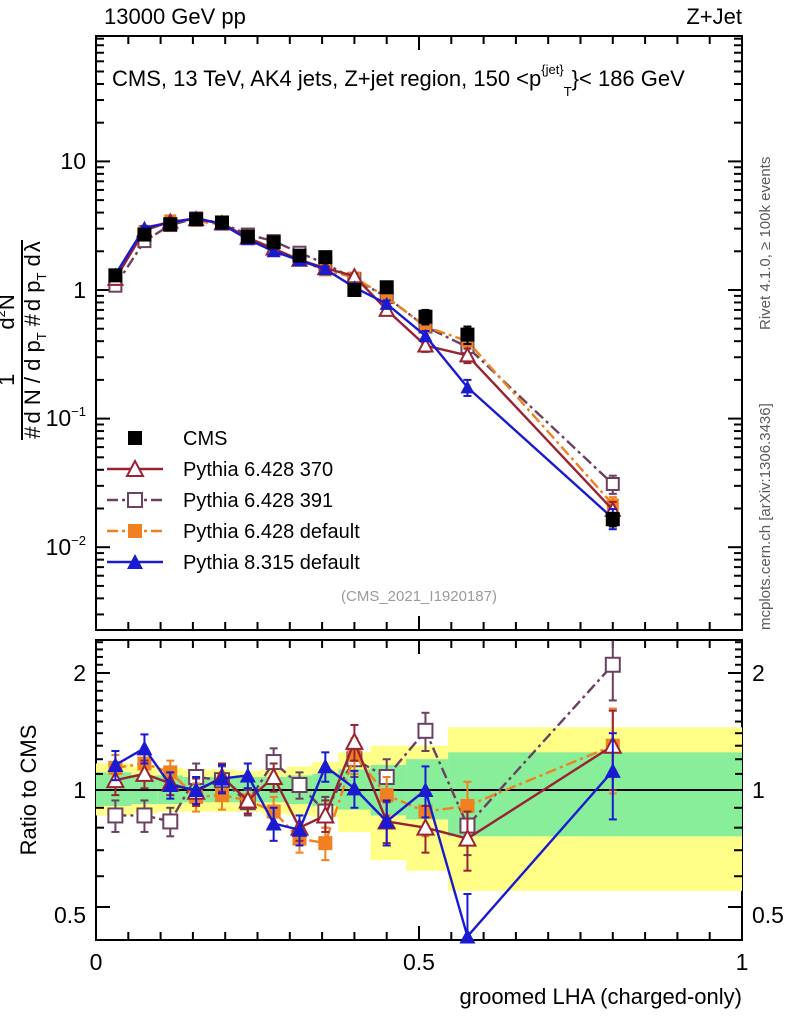  What do you see at coordinates (79, 673) in the screenshot?
I see `ratio-y-tick-label: 2` at bounding box center [79, 673].